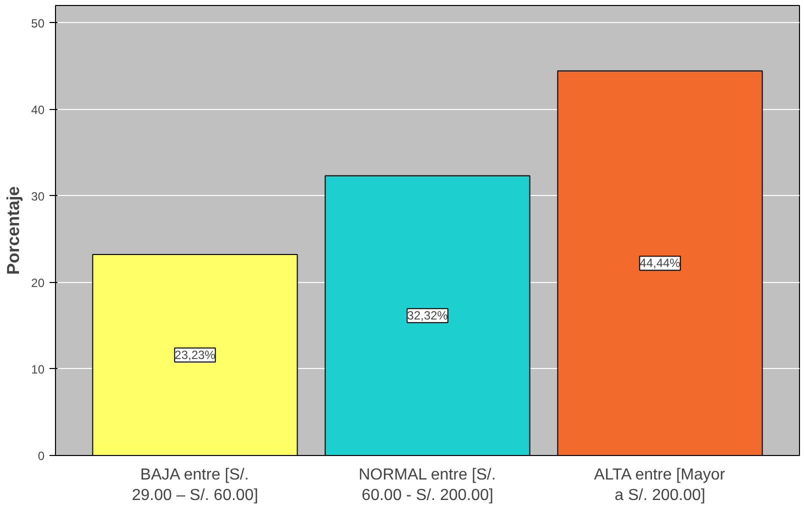  Describe the element at coordinates (38, 23) in the screenshot. I see `y-tick-label: 50` at that location.